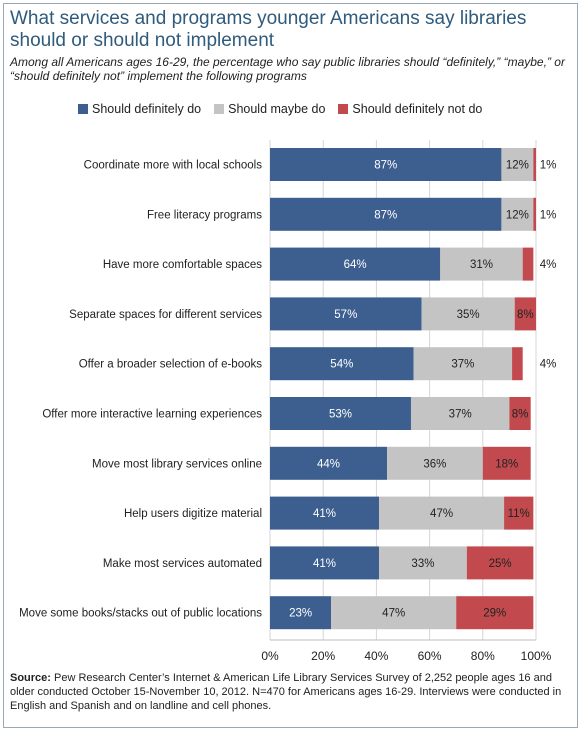  I want to click on legend-item-definitely: Should definitely do, so click(139, 109).